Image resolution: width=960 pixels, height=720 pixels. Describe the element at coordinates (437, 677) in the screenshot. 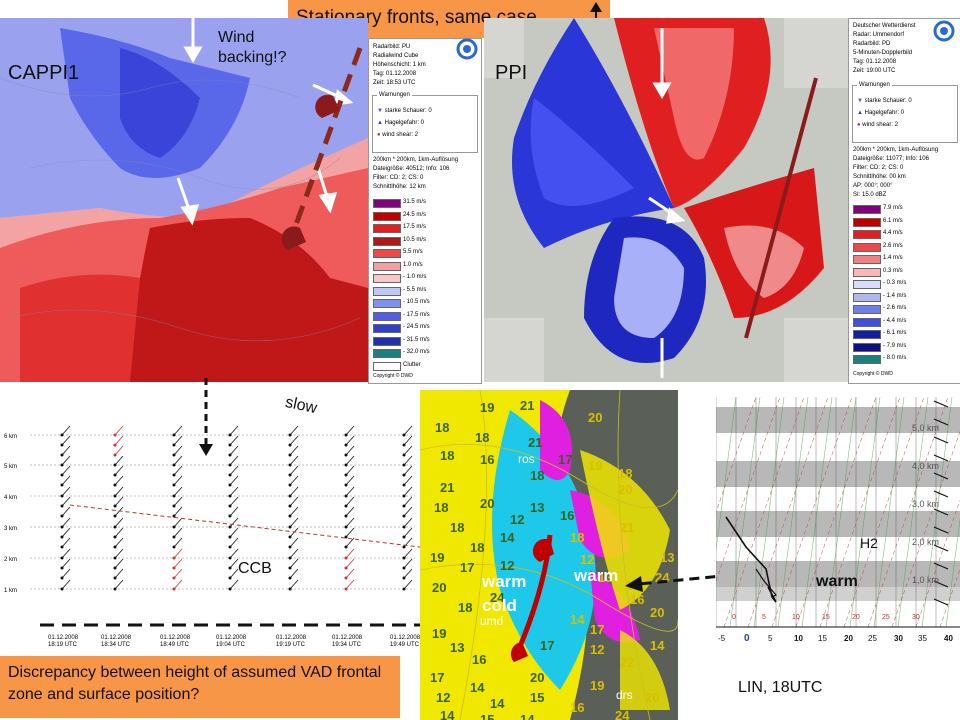

I see `station-value: 17` at that location.